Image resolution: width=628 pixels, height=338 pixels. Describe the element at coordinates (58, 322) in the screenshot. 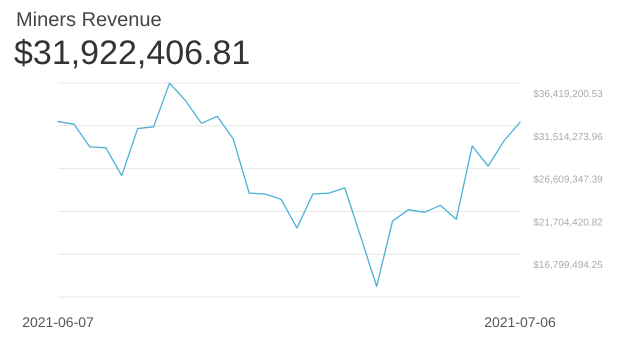

I see `x-tick-label: 2021-06-07` at that location.